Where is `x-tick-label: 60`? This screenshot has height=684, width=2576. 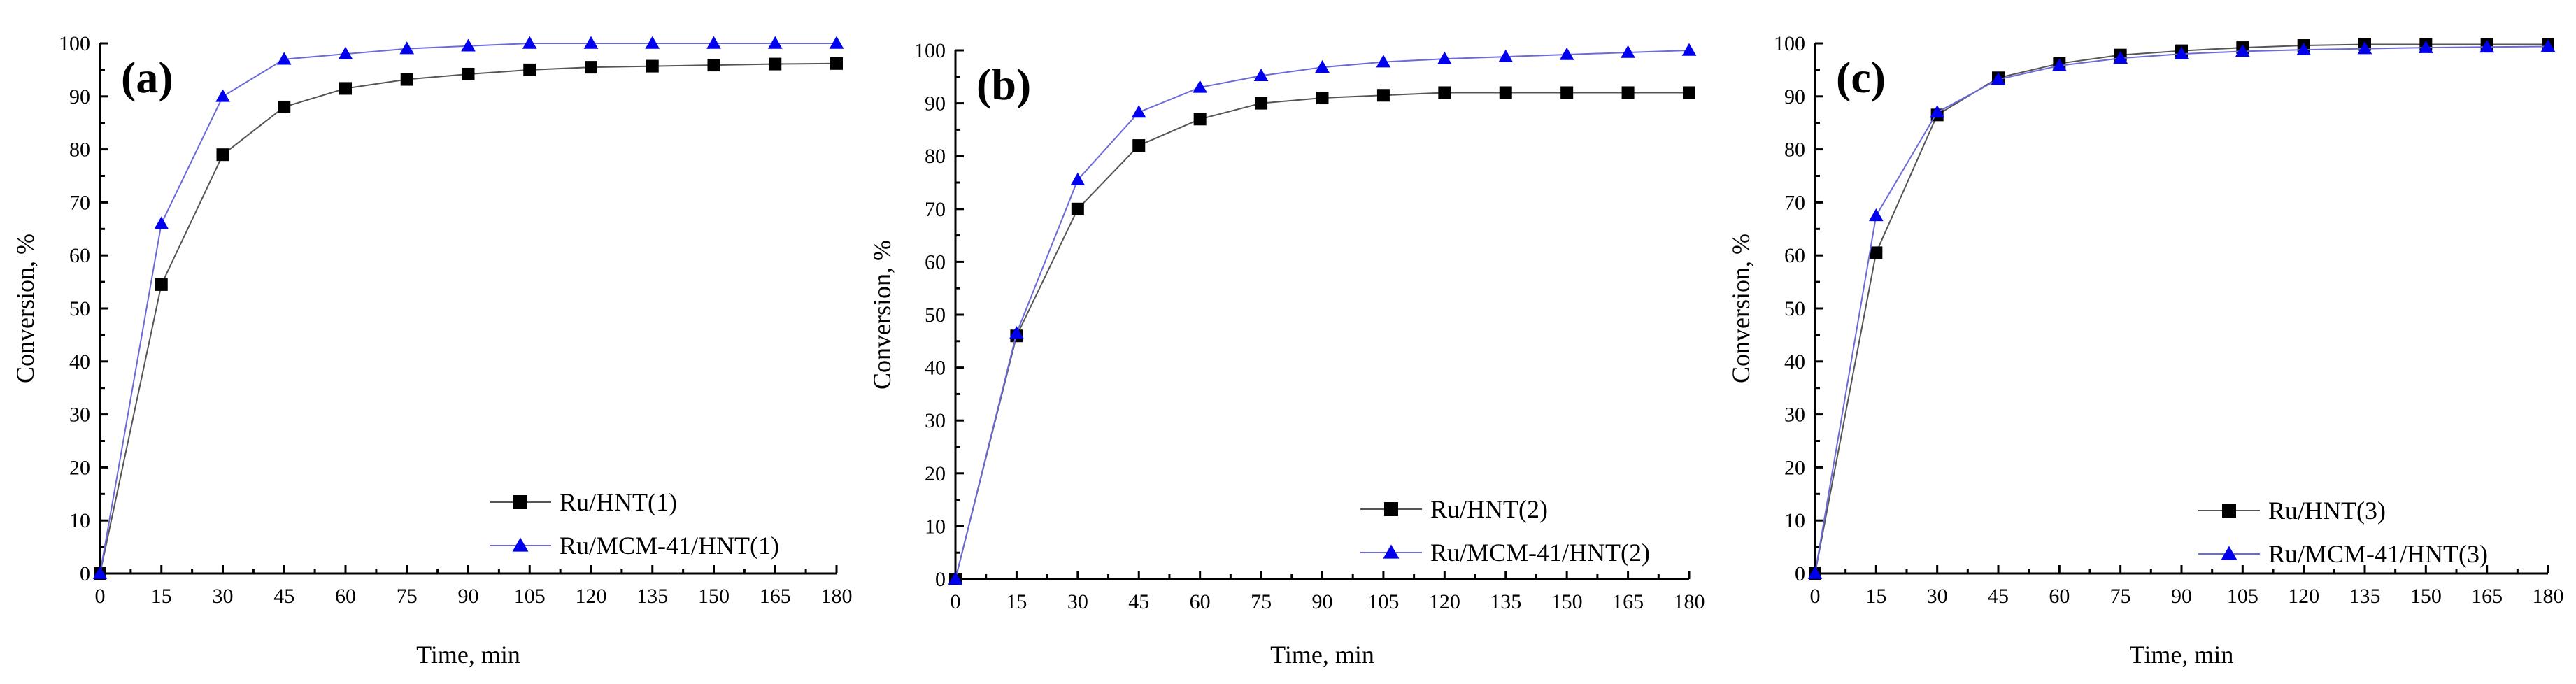 x-tick-label: 60 is located at coordinates (1200, 601).